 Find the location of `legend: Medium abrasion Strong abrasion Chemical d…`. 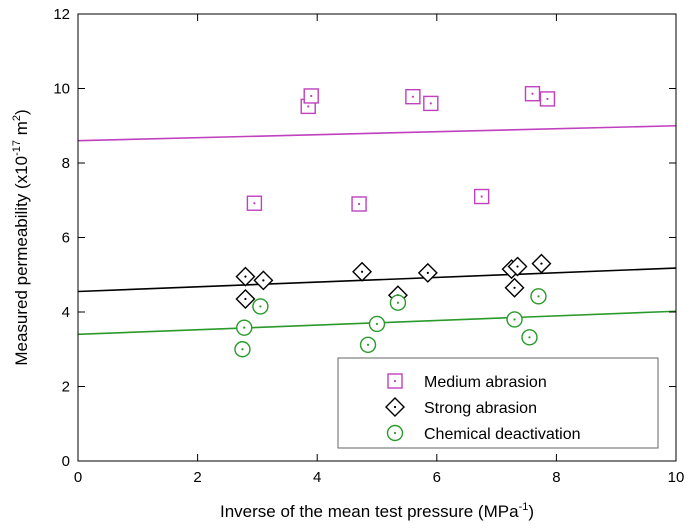

legend: Medium abrasion Strong abrasion Chemical d… is located at coordinates (498, 403).